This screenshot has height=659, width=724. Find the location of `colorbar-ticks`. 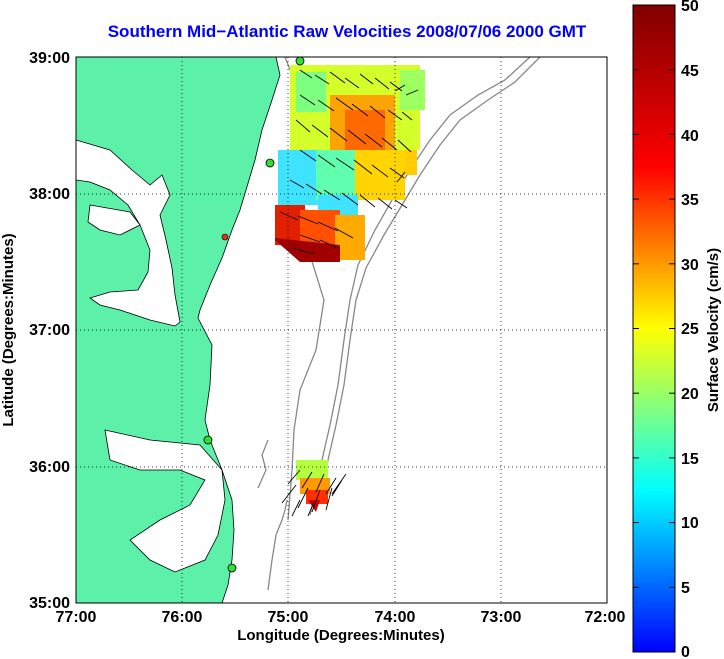

colorbar-ticks is located at coordinates (654, 328).